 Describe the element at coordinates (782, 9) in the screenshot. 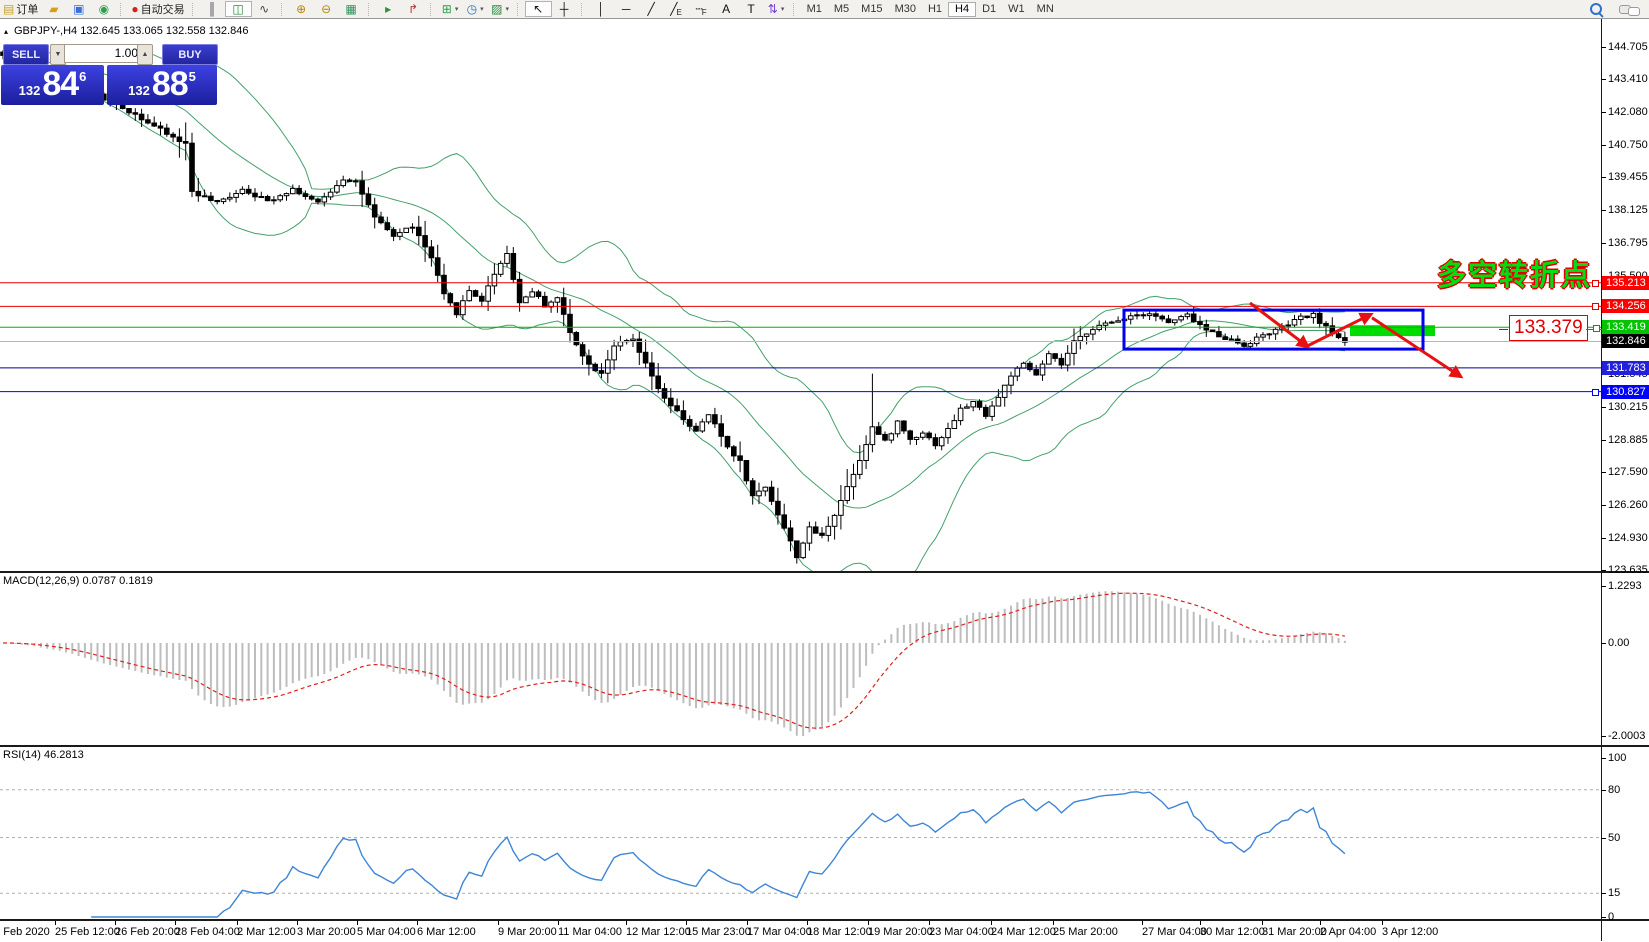

I see `arrows-icon-dropdown: ▾` at that location.